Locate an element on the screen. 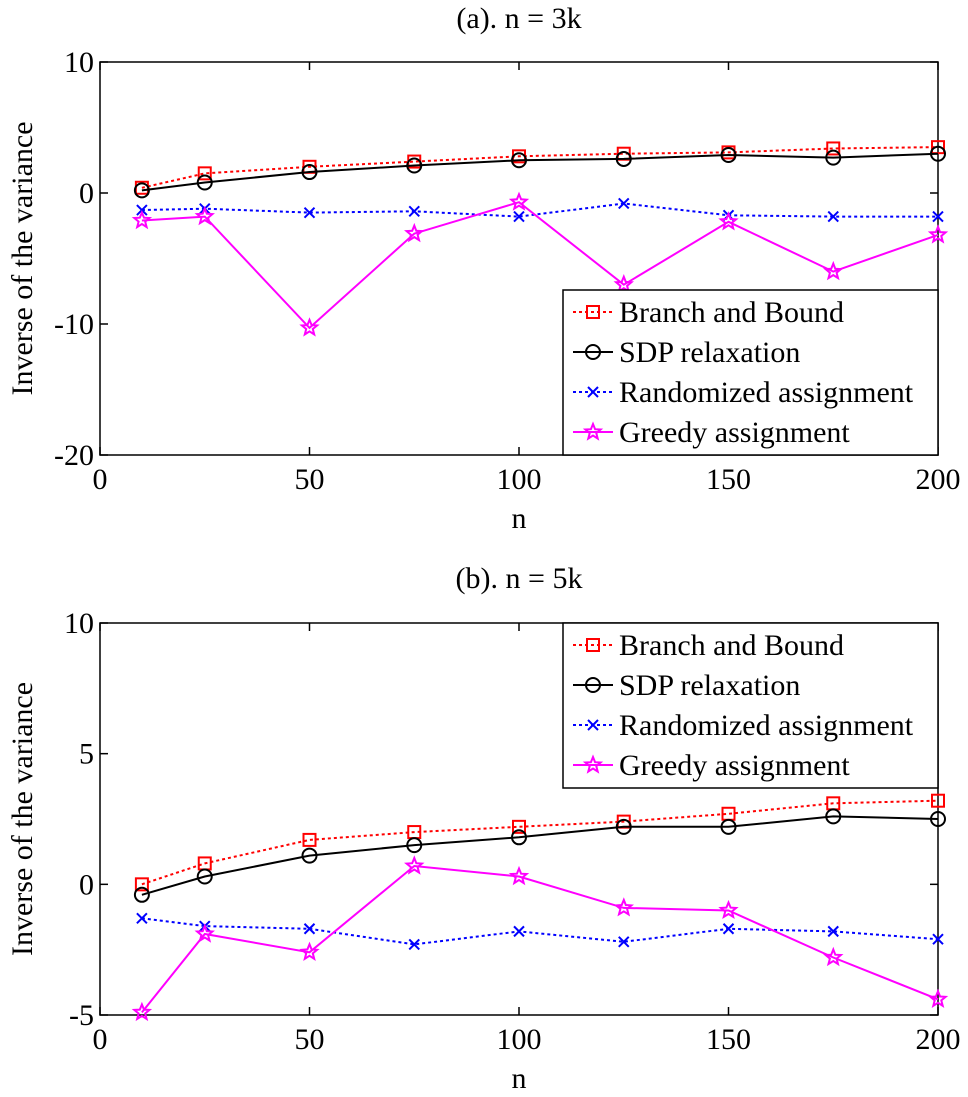  chart-title: (a). n = 3k is located at coordinates (518, 18).